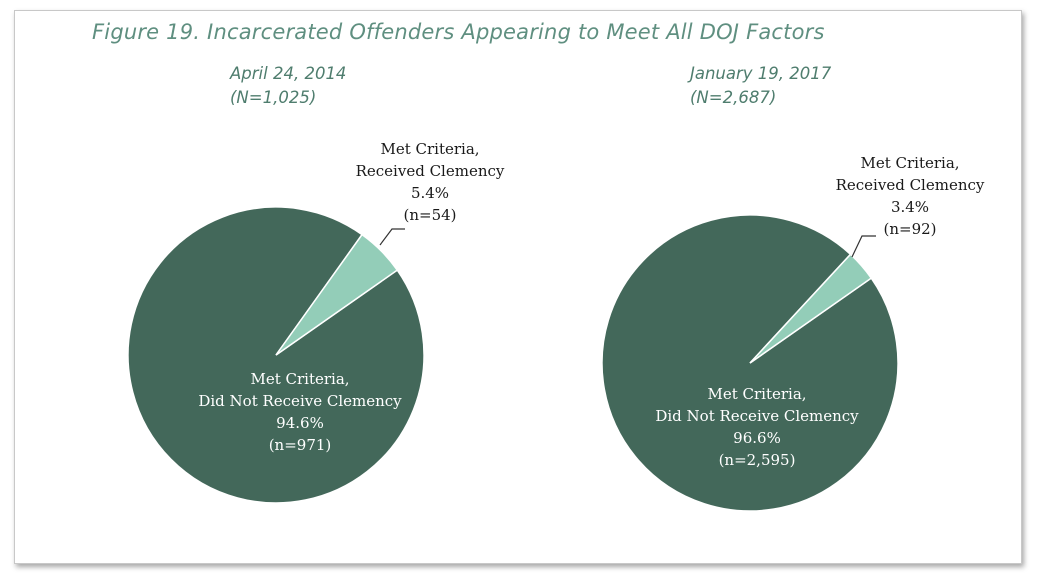 The height and width of the screenshot is (576, 1038). Describe the element at coordinates (757, 438) in the screenshot. I see `data-label-did-not-receive-clemency-line-2: 96.6%` at that location.